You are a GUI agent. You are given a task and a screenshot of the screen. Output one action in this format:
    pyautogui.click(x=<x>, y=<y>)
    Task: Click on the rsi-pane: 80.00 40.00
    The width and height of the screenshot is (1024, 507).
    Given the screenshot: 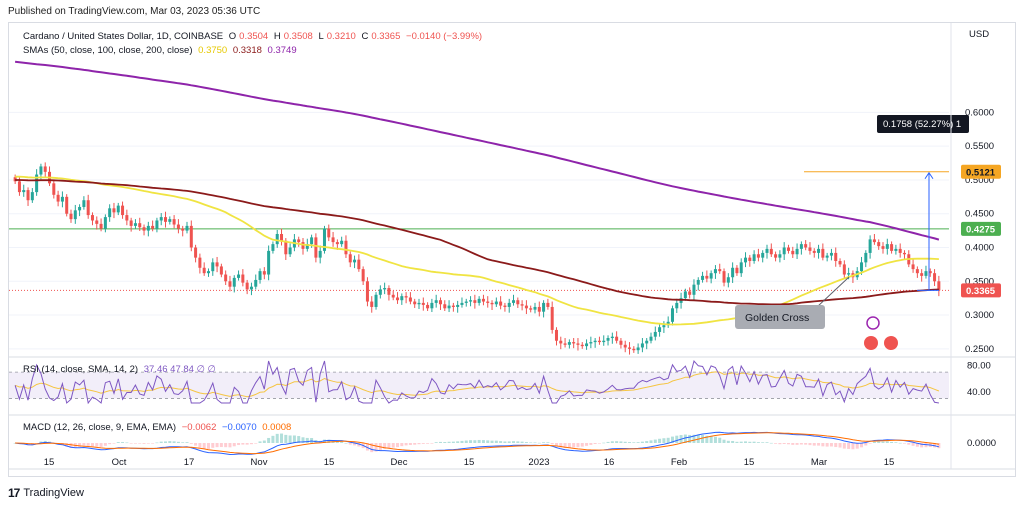 What is the action you would take?
    pyautogui.click(x=512, y=380)
    